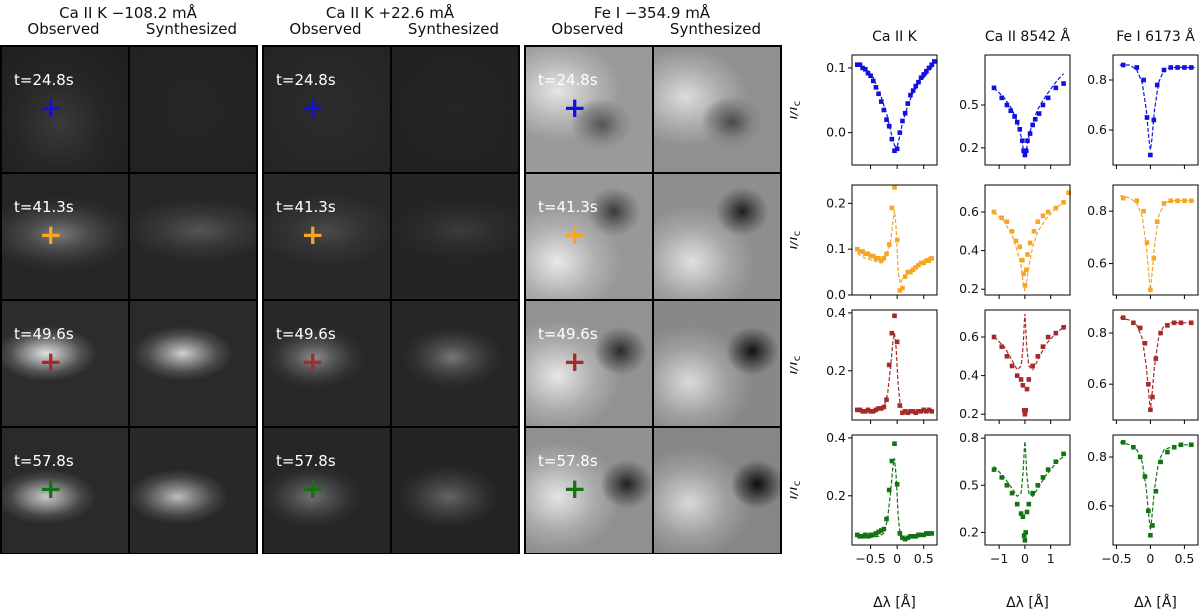 The height and width of the screenshot is (613, 1200). What do you see at coordinates (836, 437) in the screenshot?
I see `y-tick-label: 0.4` at bounding box center [836, 437].